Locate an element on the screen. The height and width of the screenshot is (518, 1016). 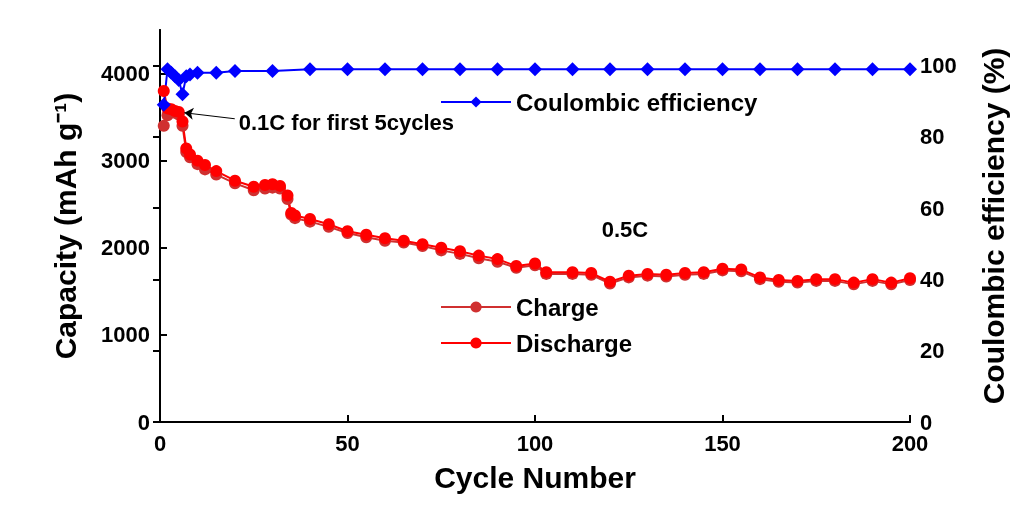
y-tick-label: 3000 is located at coordinates (125, 161).